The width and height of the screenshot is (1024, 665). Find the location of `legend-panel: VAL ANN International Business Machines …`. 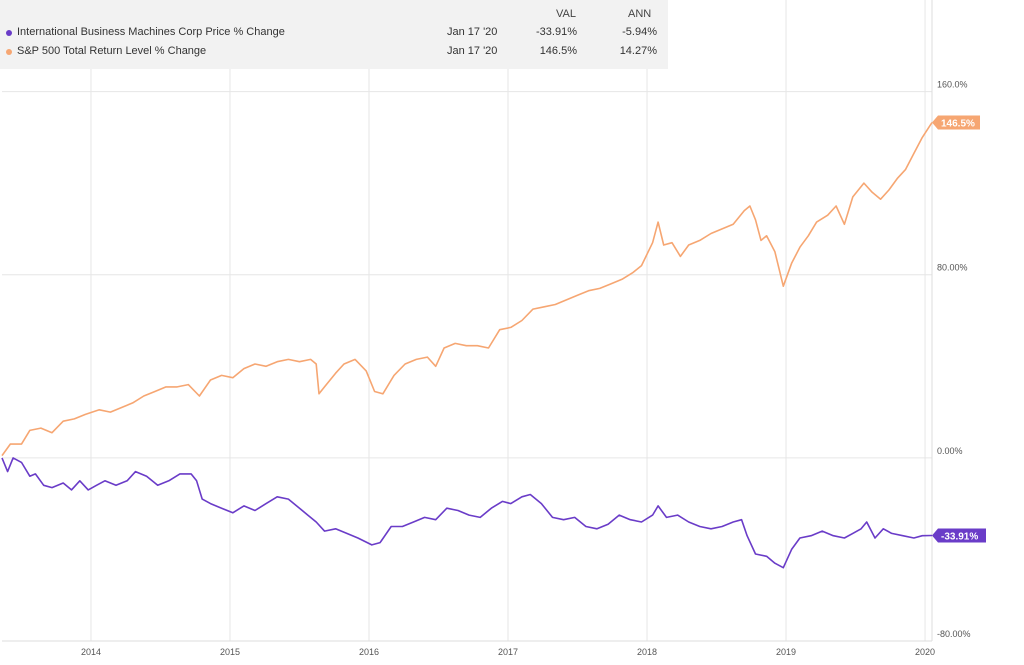

legend-panel: VAL ANN International Business Machines … is located at coordinates (334, 34).